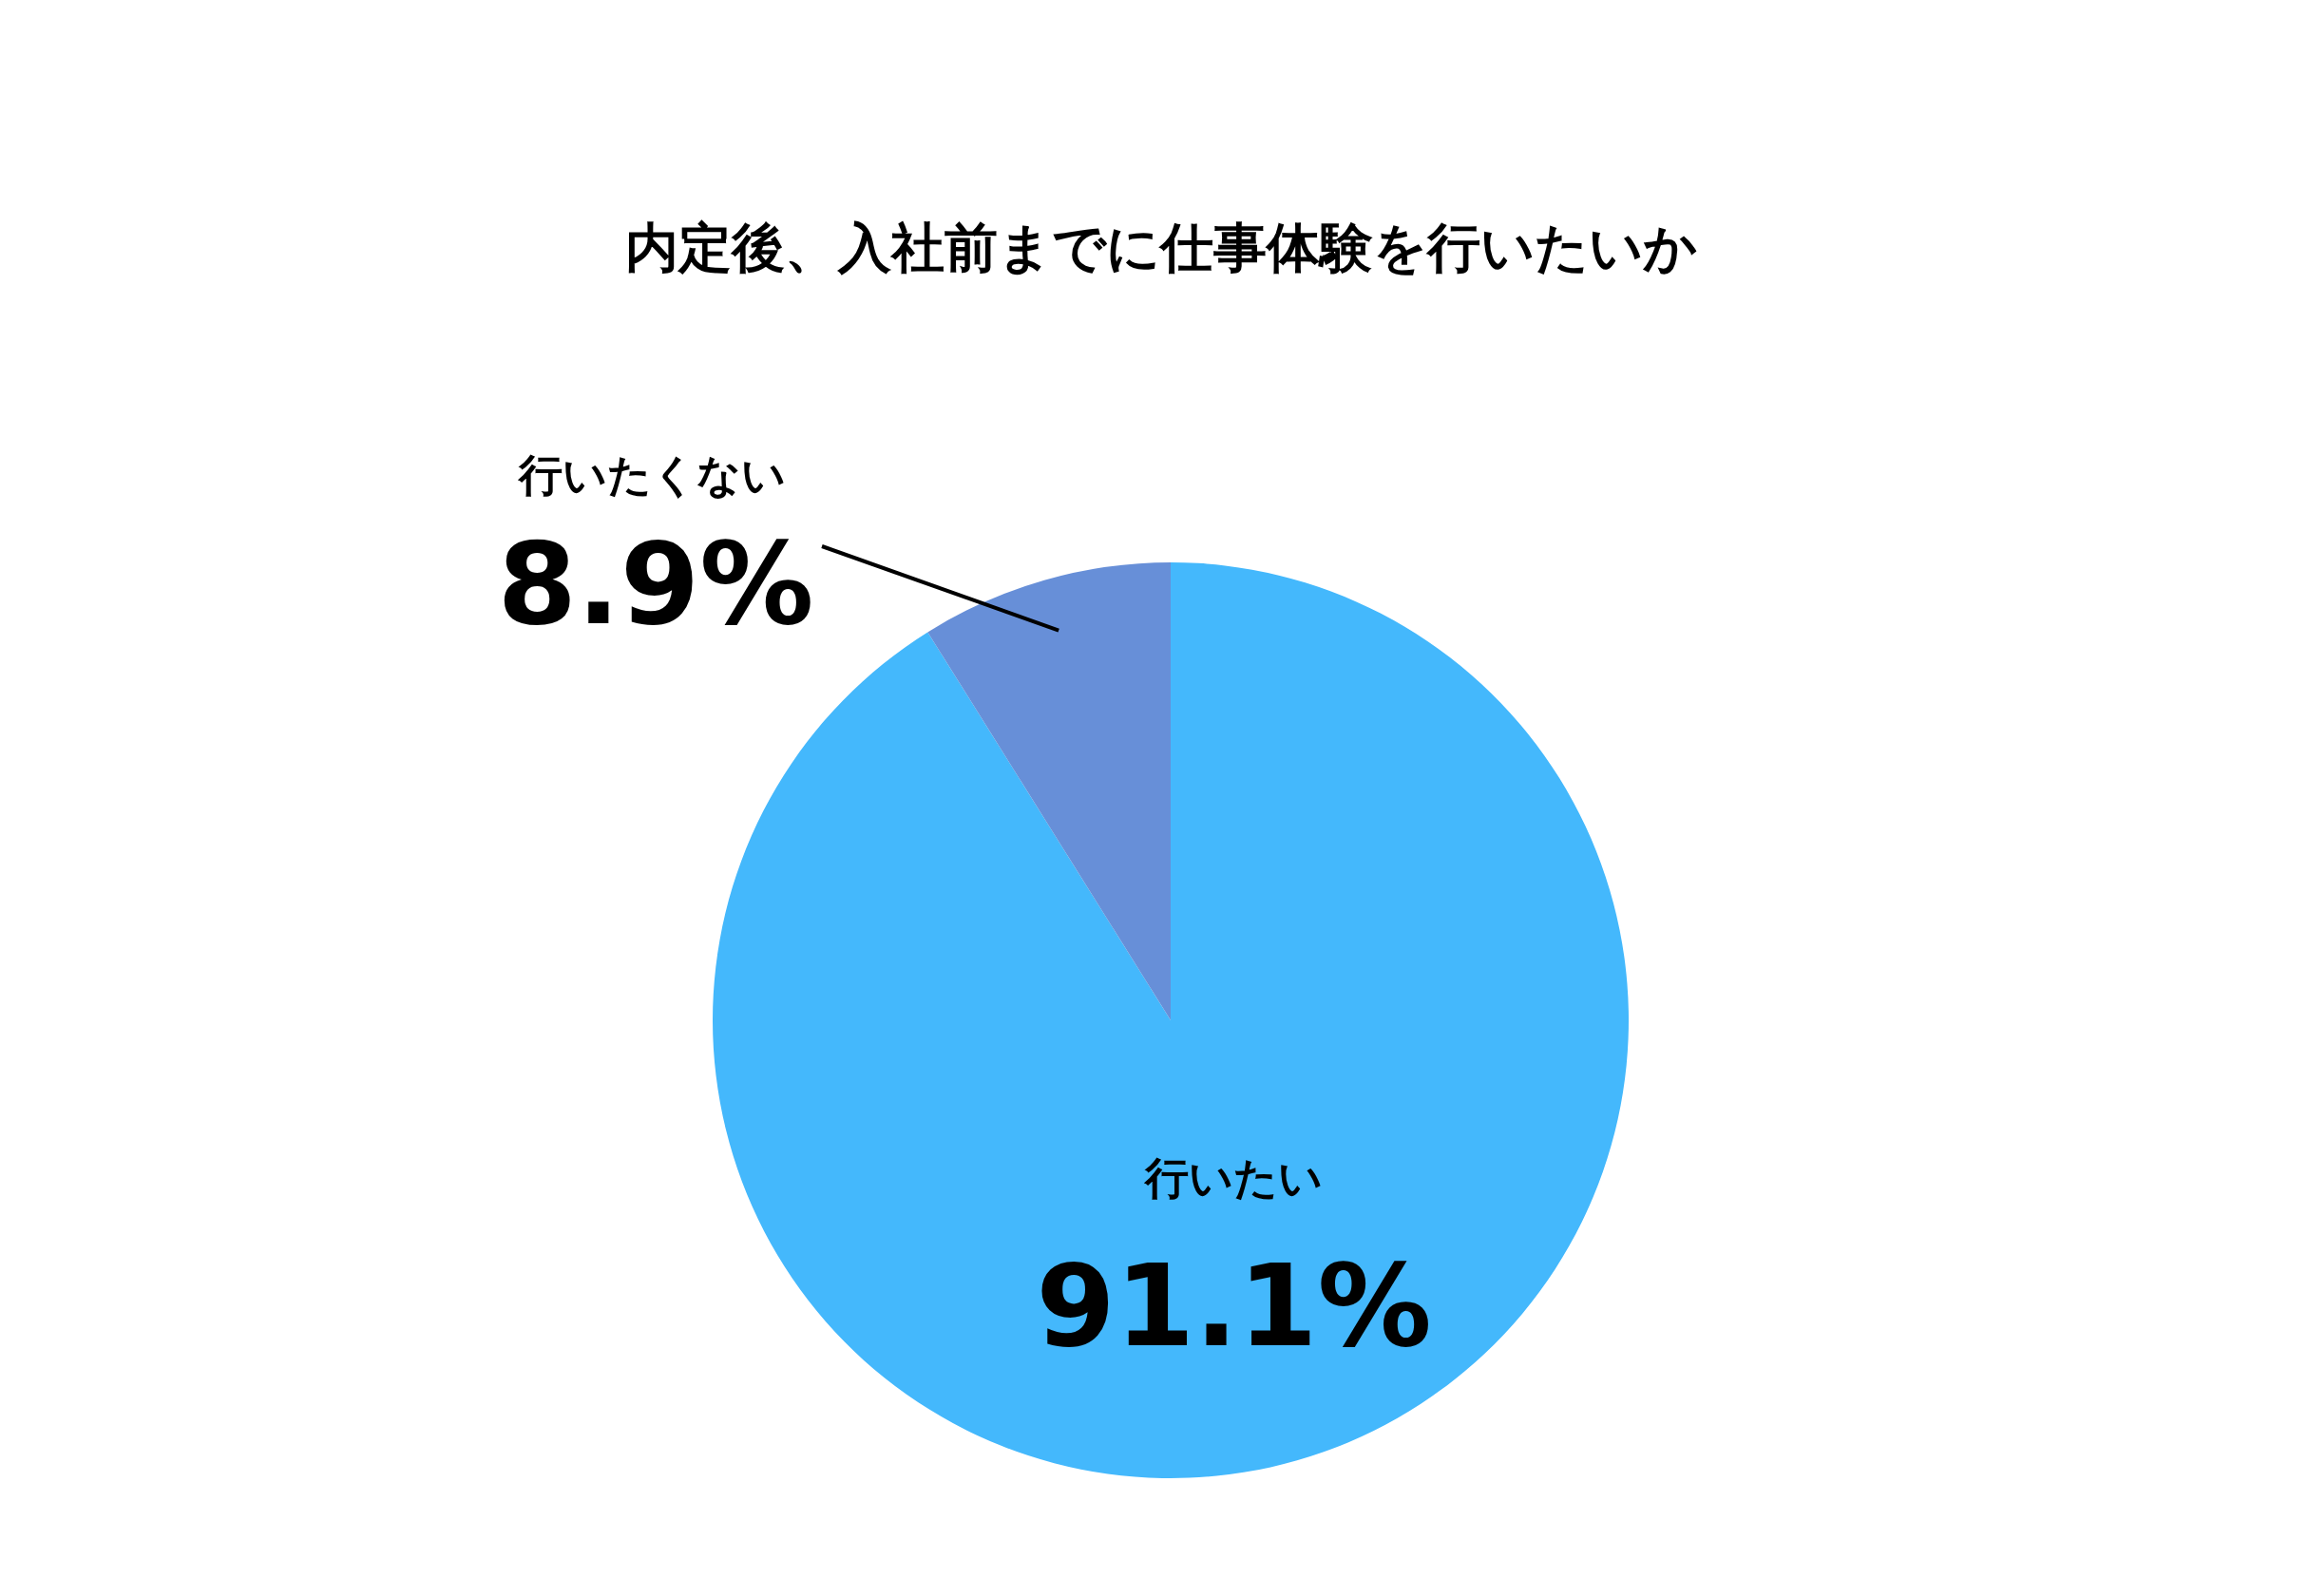 This screenshot has height=1596, width=2309. I want to click on pie-slice, so click(1049, 791).